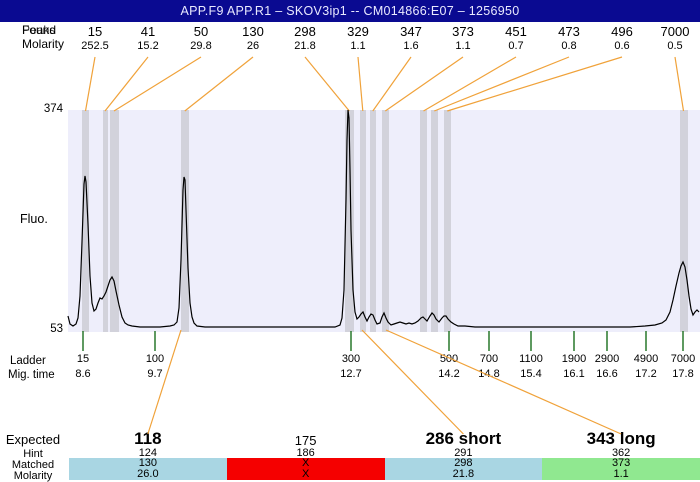 This screenshot has width=700, height=482. Describe the element at coordinates (621, 463) in the screenshot. I see `matched-value: 373` at that location.